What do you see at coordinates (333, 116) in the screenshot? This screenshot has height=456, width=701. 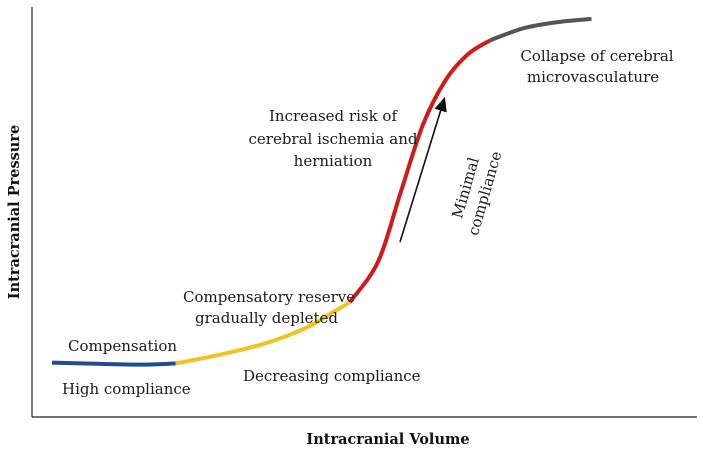 I see `annotation-risk-line1: Increased risk of` at bounding box center [333, 116].